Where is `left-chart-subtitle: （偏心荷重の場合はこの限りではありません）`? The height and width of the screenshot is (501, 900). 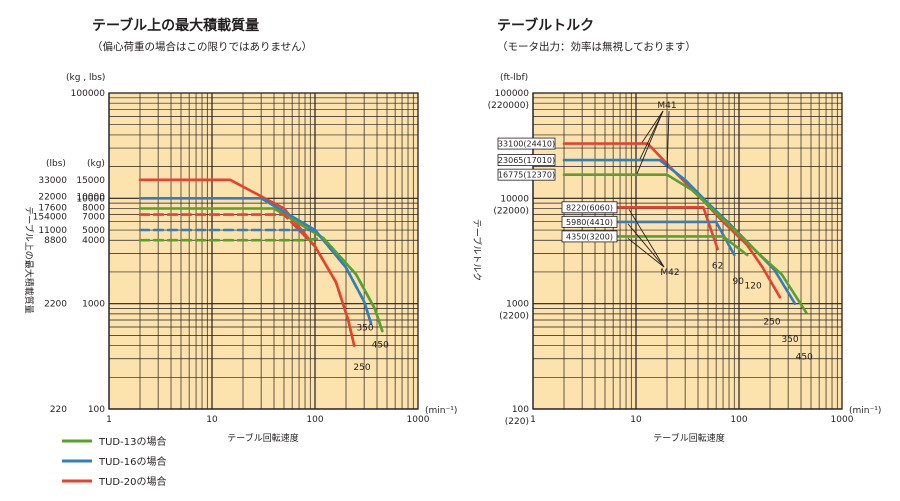 left-chart-subtitle: （偏心荷重の場合はこの限りではありません） is located at coordinates (202, 46).